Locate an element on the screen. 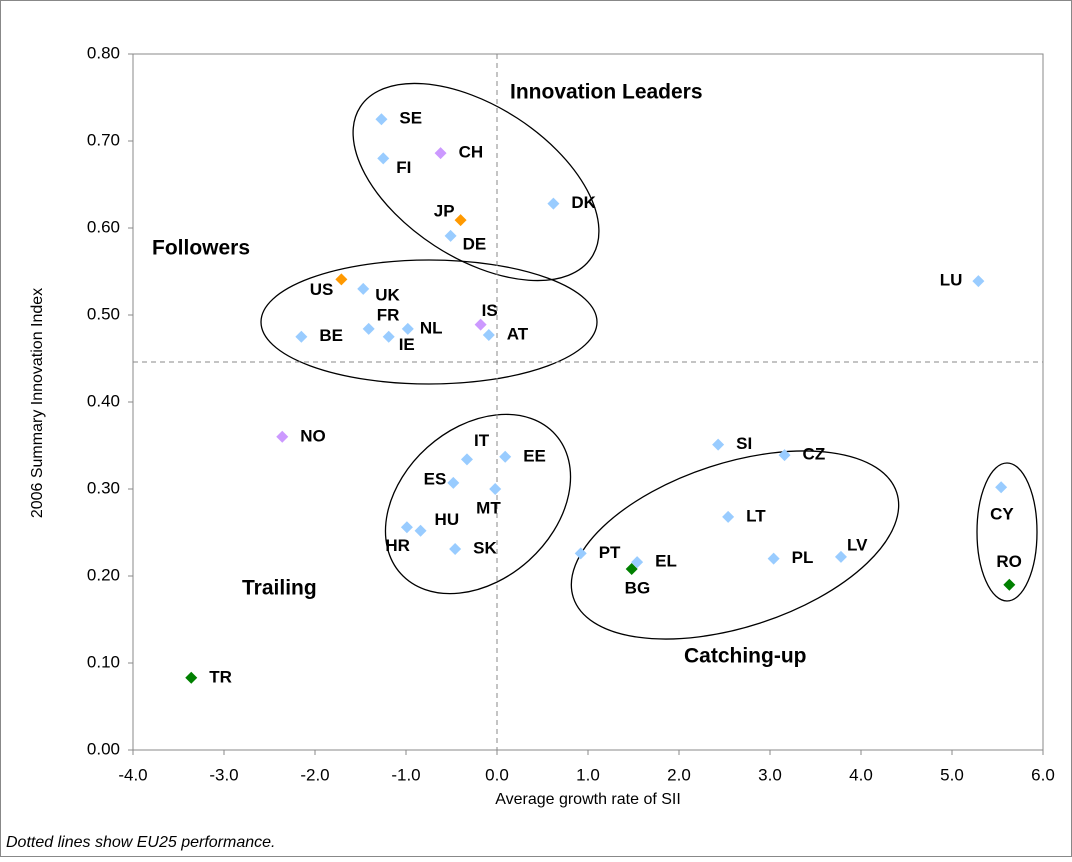  x-axis-title: Average growth rate of SII is located at coordinates (588, 799).